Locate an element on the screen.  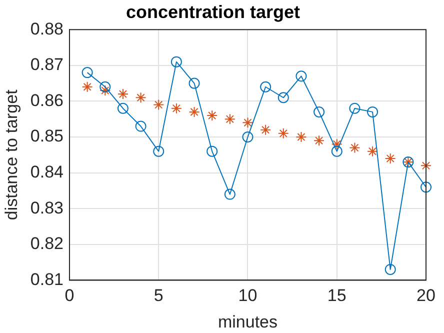
y-tick-label: 0.83 is located at coordinates (47, 208).